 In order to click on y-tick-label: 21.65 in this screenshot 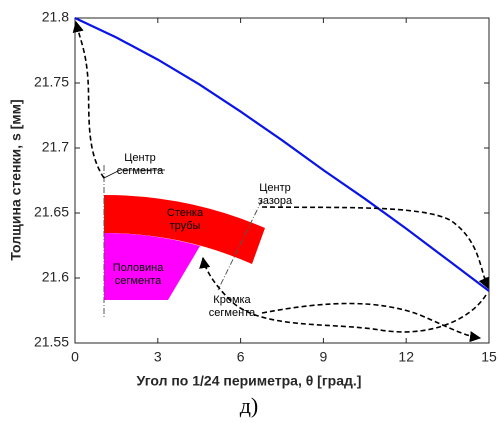, I will do `click(51, 212)`.